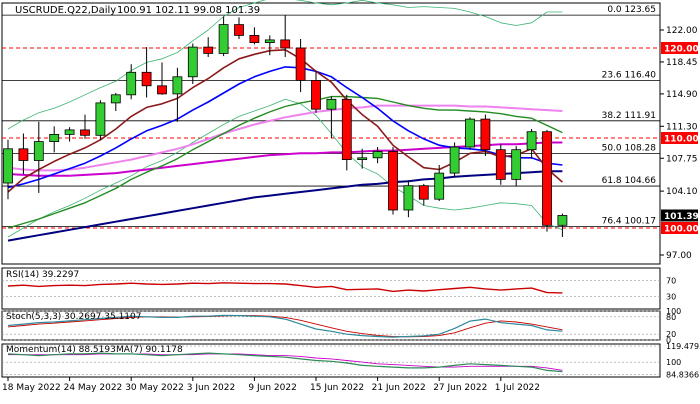 The image size is (700, 404). I want to click on stoch-label: Stoch(5,3,3) 30.2697 35.1107, so click(73, 317).